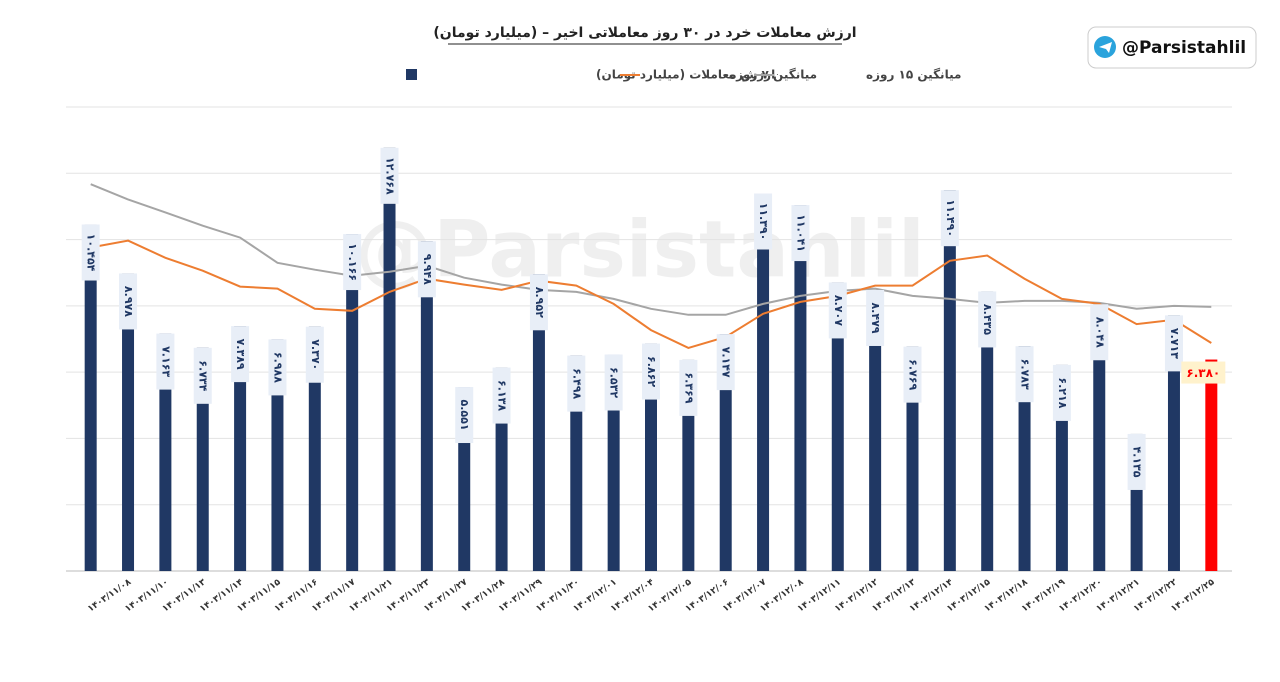  I want to click on handle-box, so click(1172, 47).